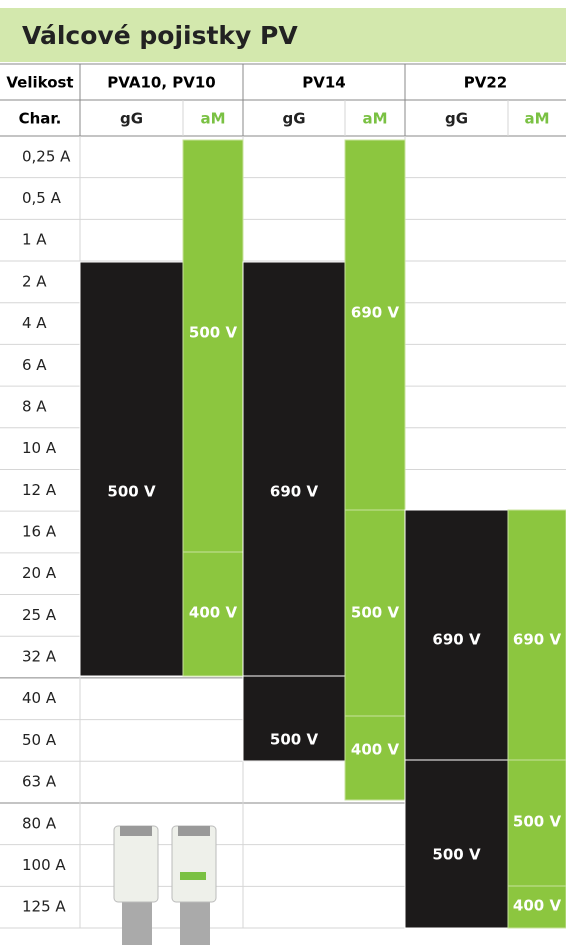  I want to click on size-label: 25 A, so click(39, 615).